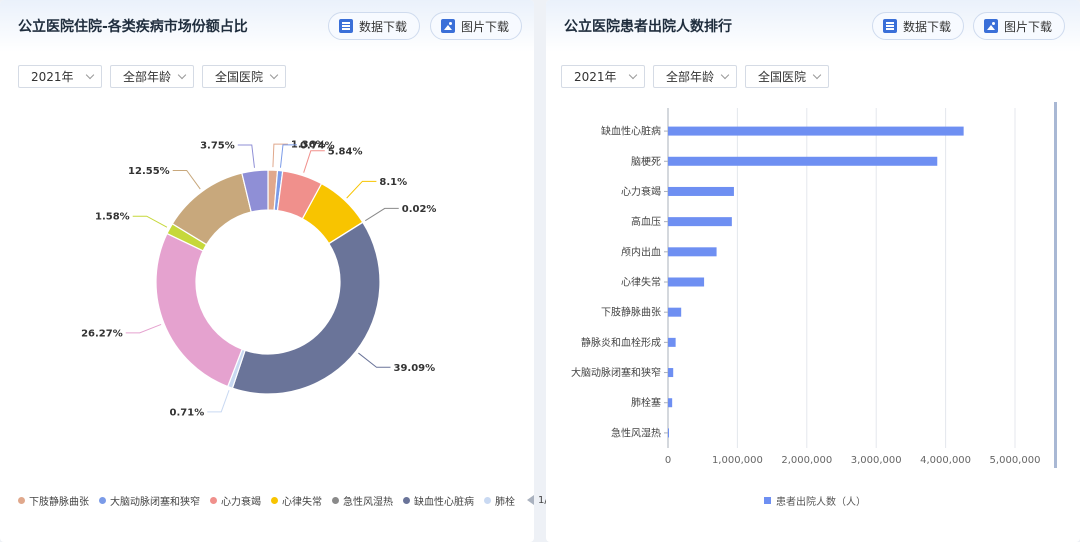 This screenshot has width=1080, height=542. Describe the element at coordinates (1015, 460) in the screenshot. I see `x-tick-label: 5,000,000` at that location.